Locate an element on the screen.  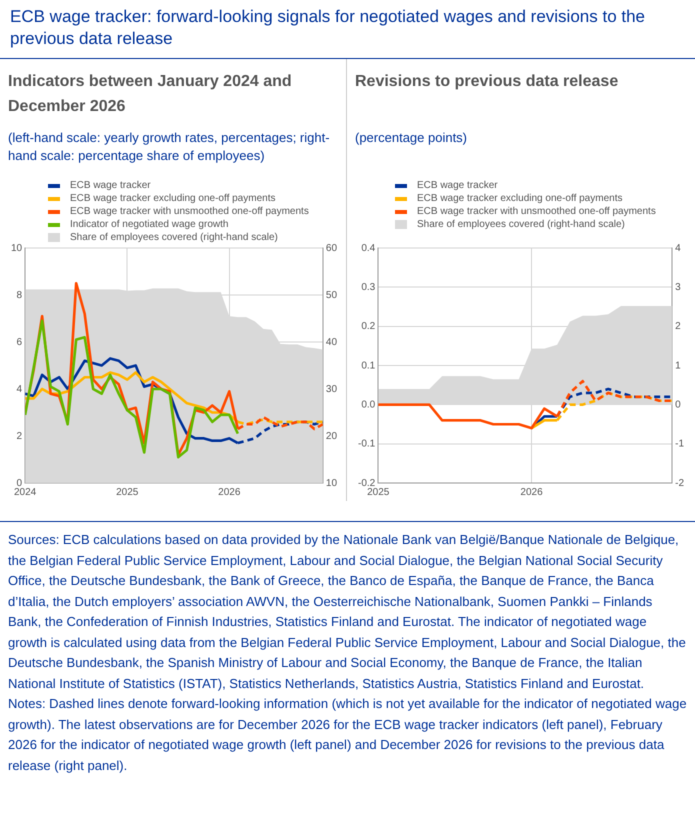
chart-title: Revisions to previous data release is located at coordinates (487, 82).